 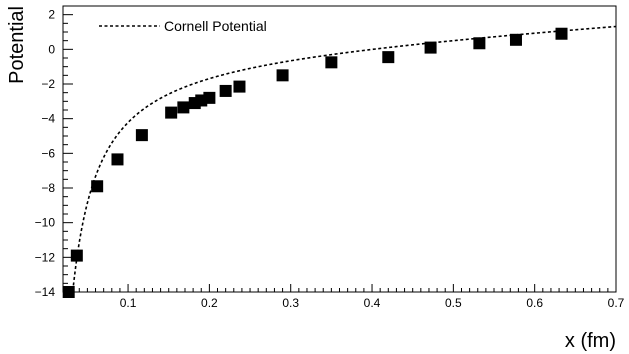 What do you see at coordinates (17, 45) in the screenshot?
I see `y-axis-title: Potential` at bounding box center [17, 45].